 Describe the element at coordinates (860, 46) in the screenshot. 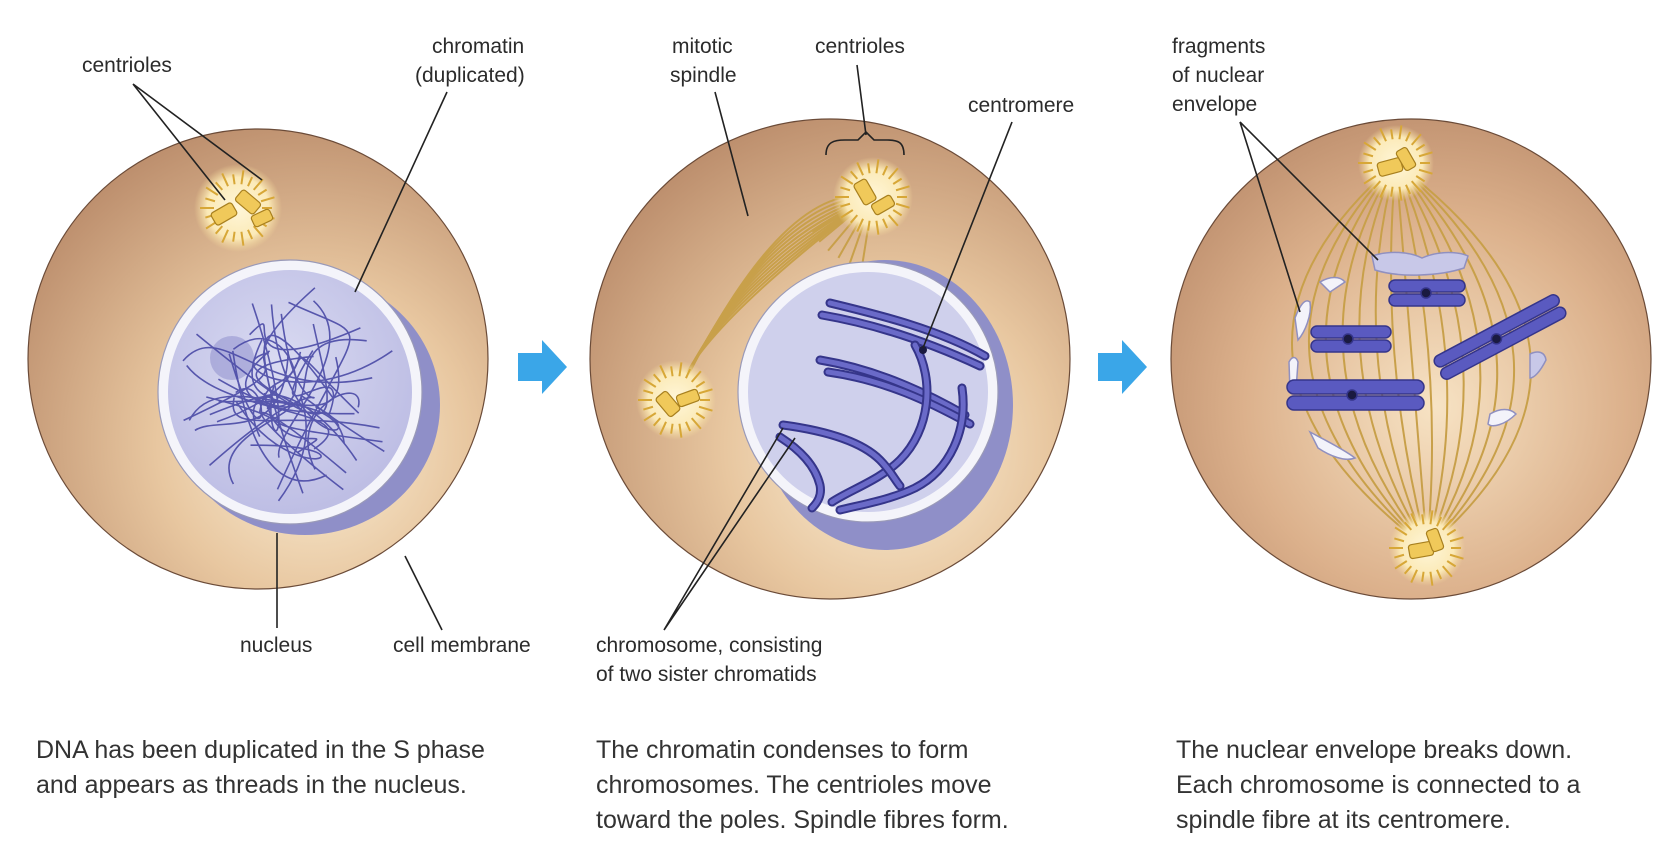

I see `label-centrioles-2: centrioles` at that location.